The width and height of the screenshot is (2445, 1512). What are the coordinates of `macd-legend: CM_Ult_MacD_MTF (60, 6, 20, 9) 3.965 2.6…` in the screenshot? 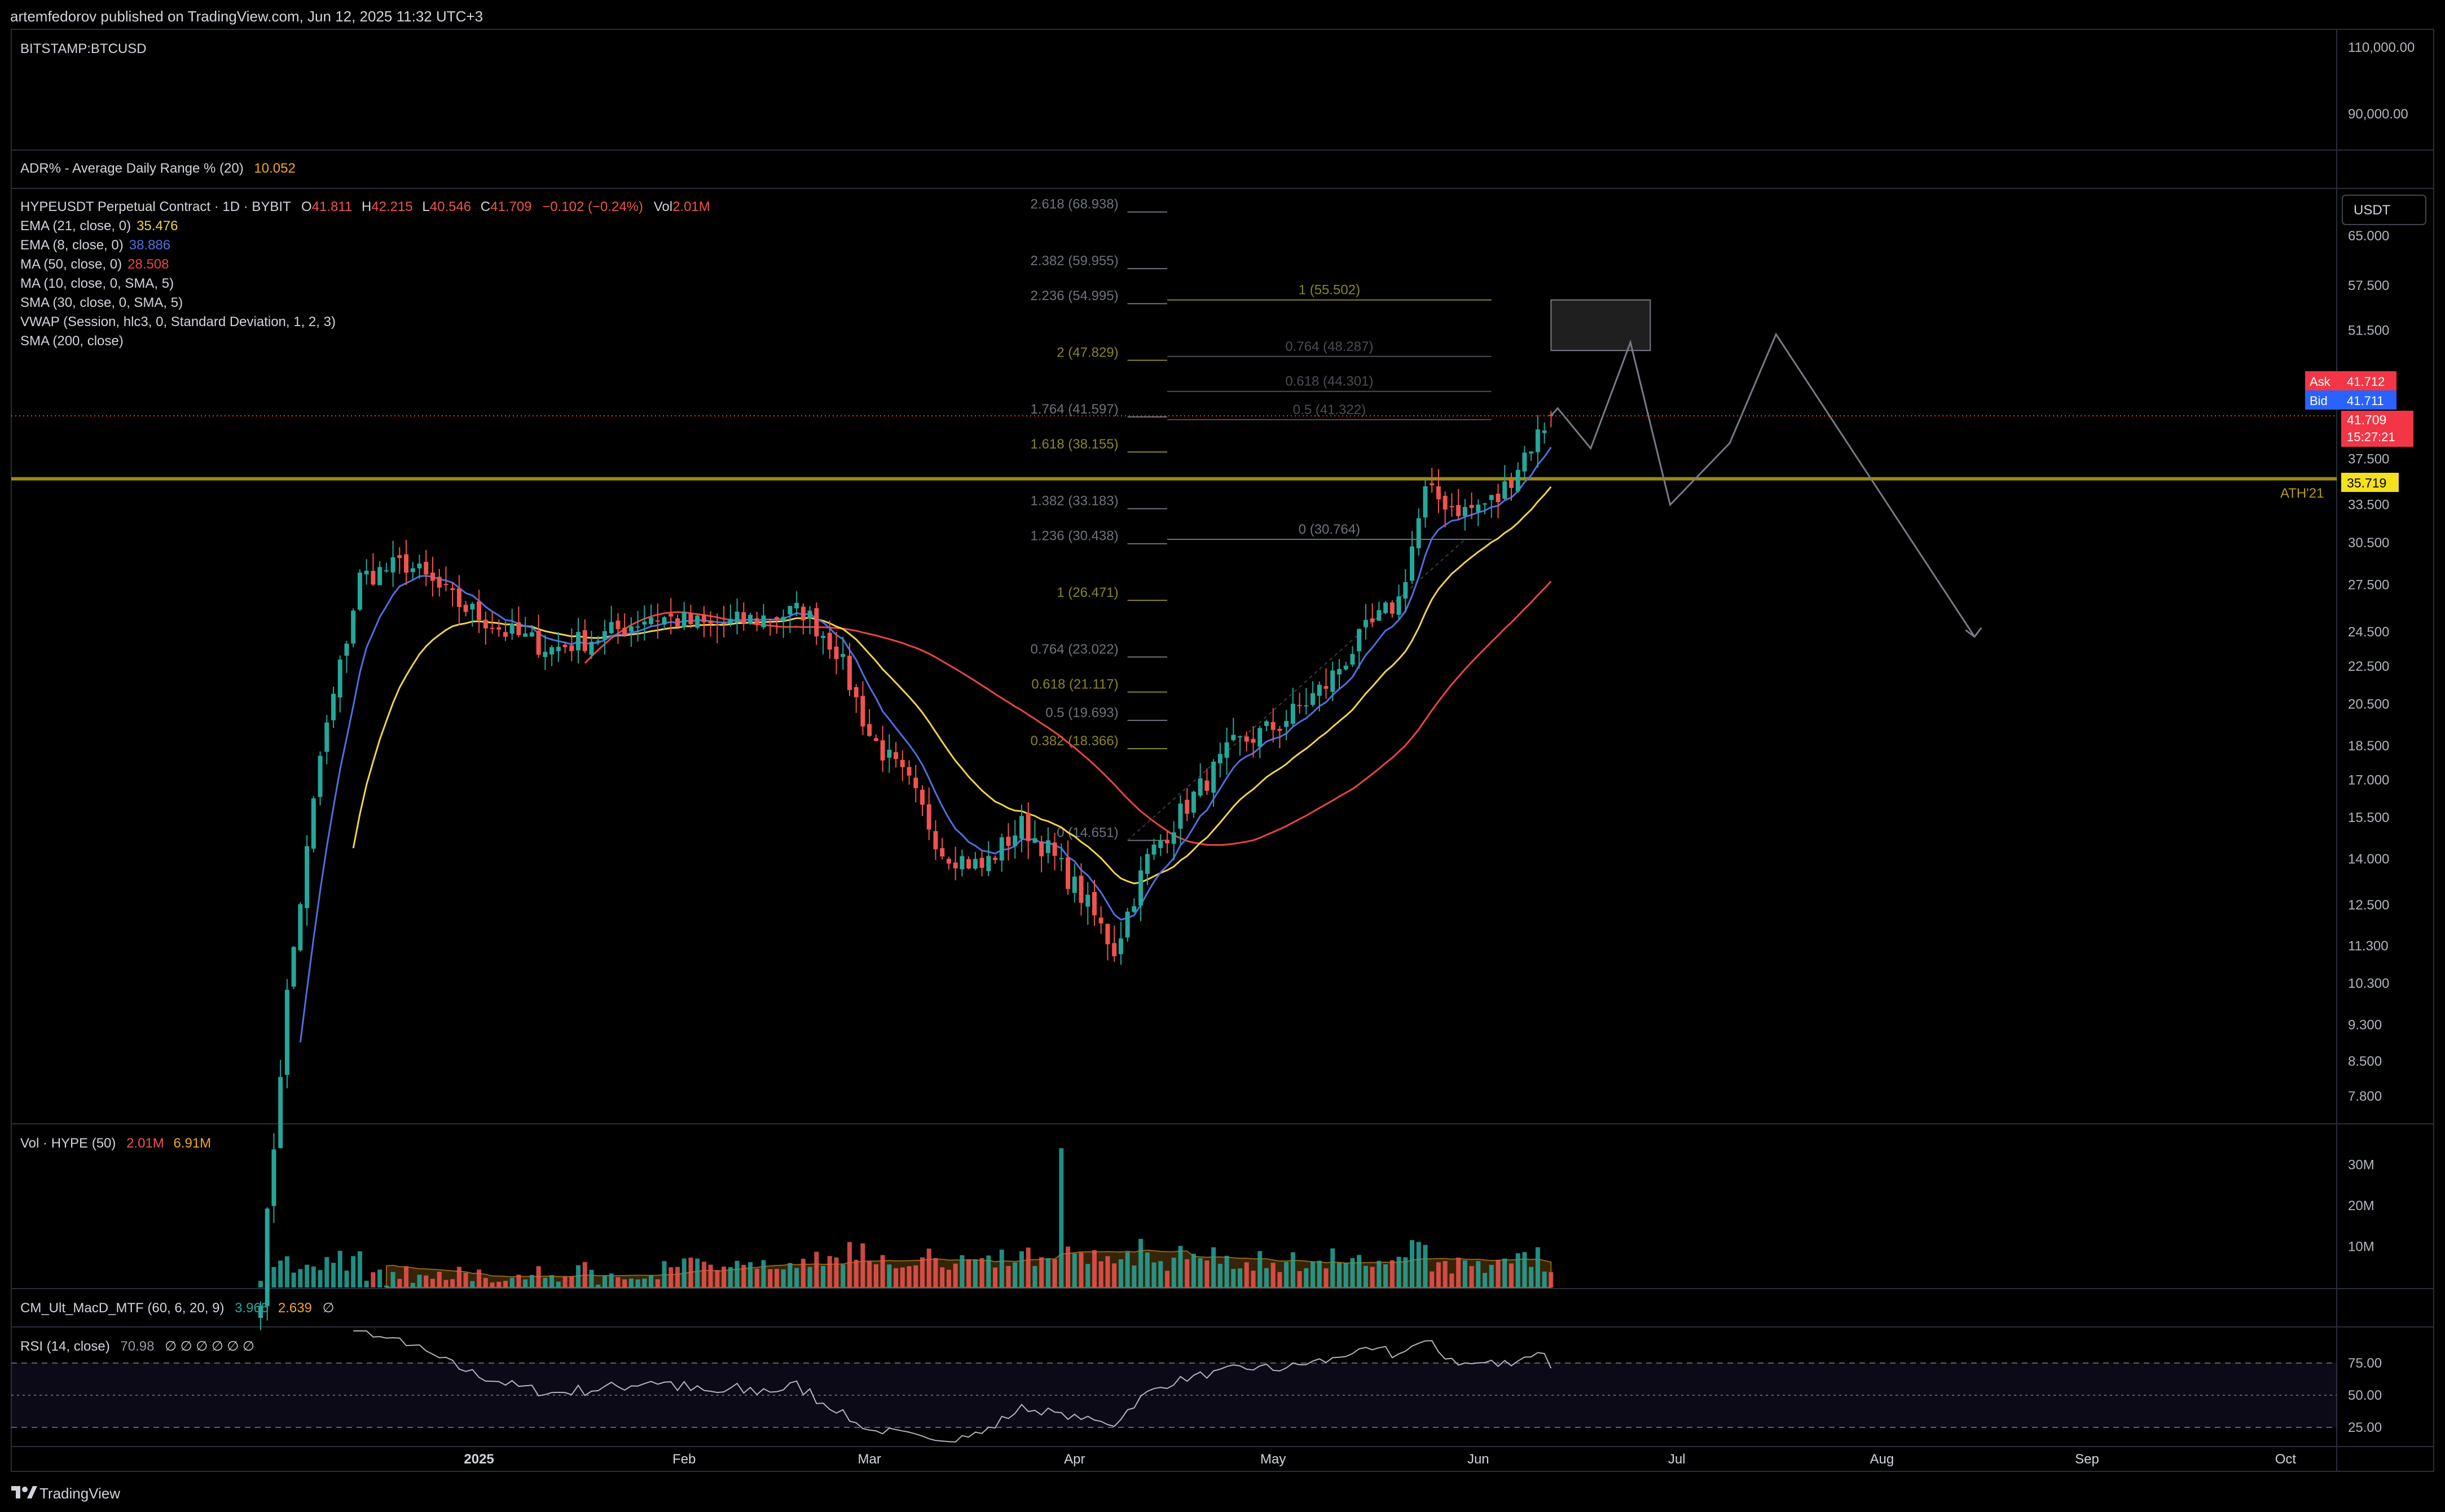 It's located at (177, 1308).